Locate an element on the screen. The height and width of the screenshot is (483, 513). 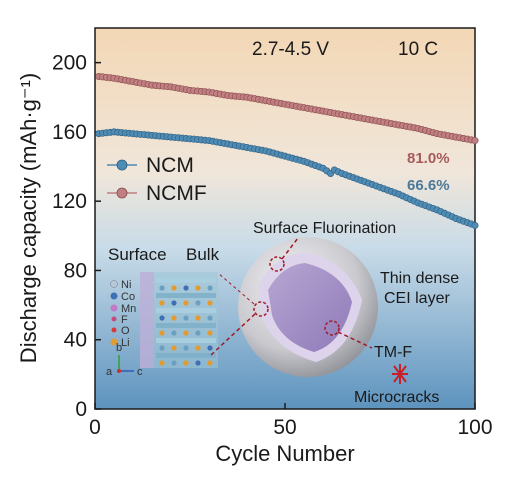
element-f: F is located at coordinates (124, 320).